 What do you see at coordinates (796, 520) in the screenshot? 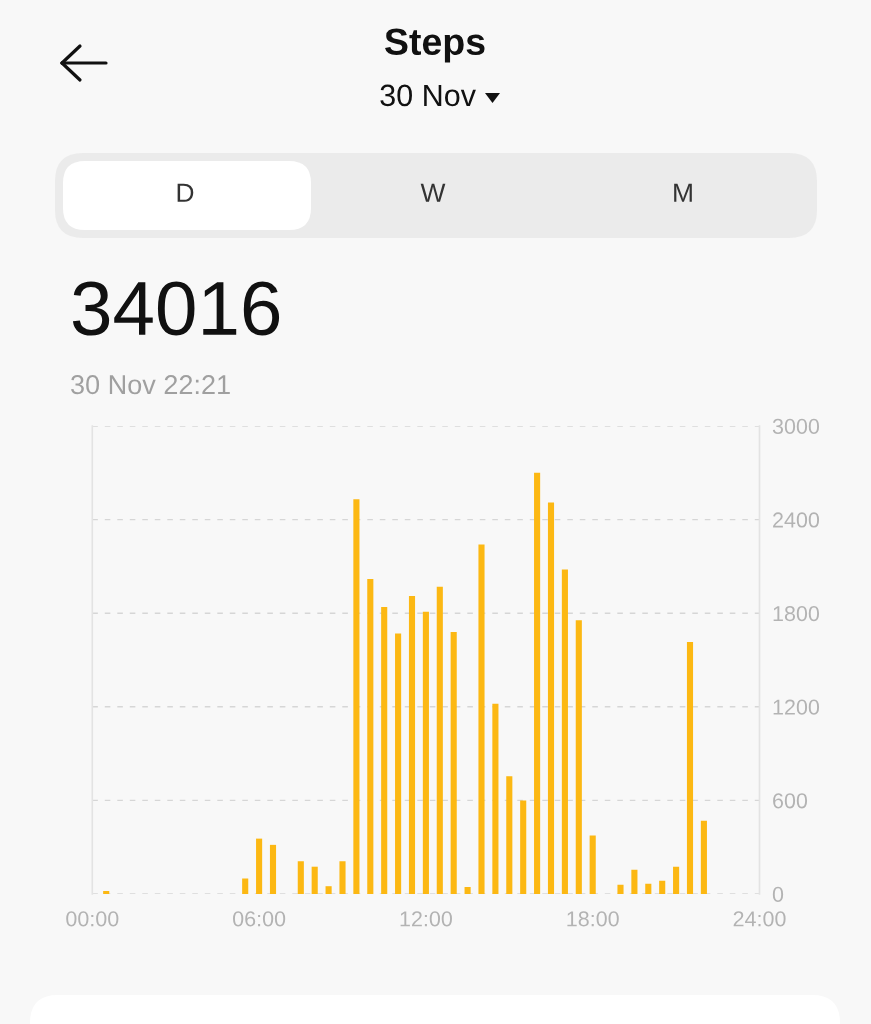
I see `y-tick-label: 2400` at bounding box center [796, 520].